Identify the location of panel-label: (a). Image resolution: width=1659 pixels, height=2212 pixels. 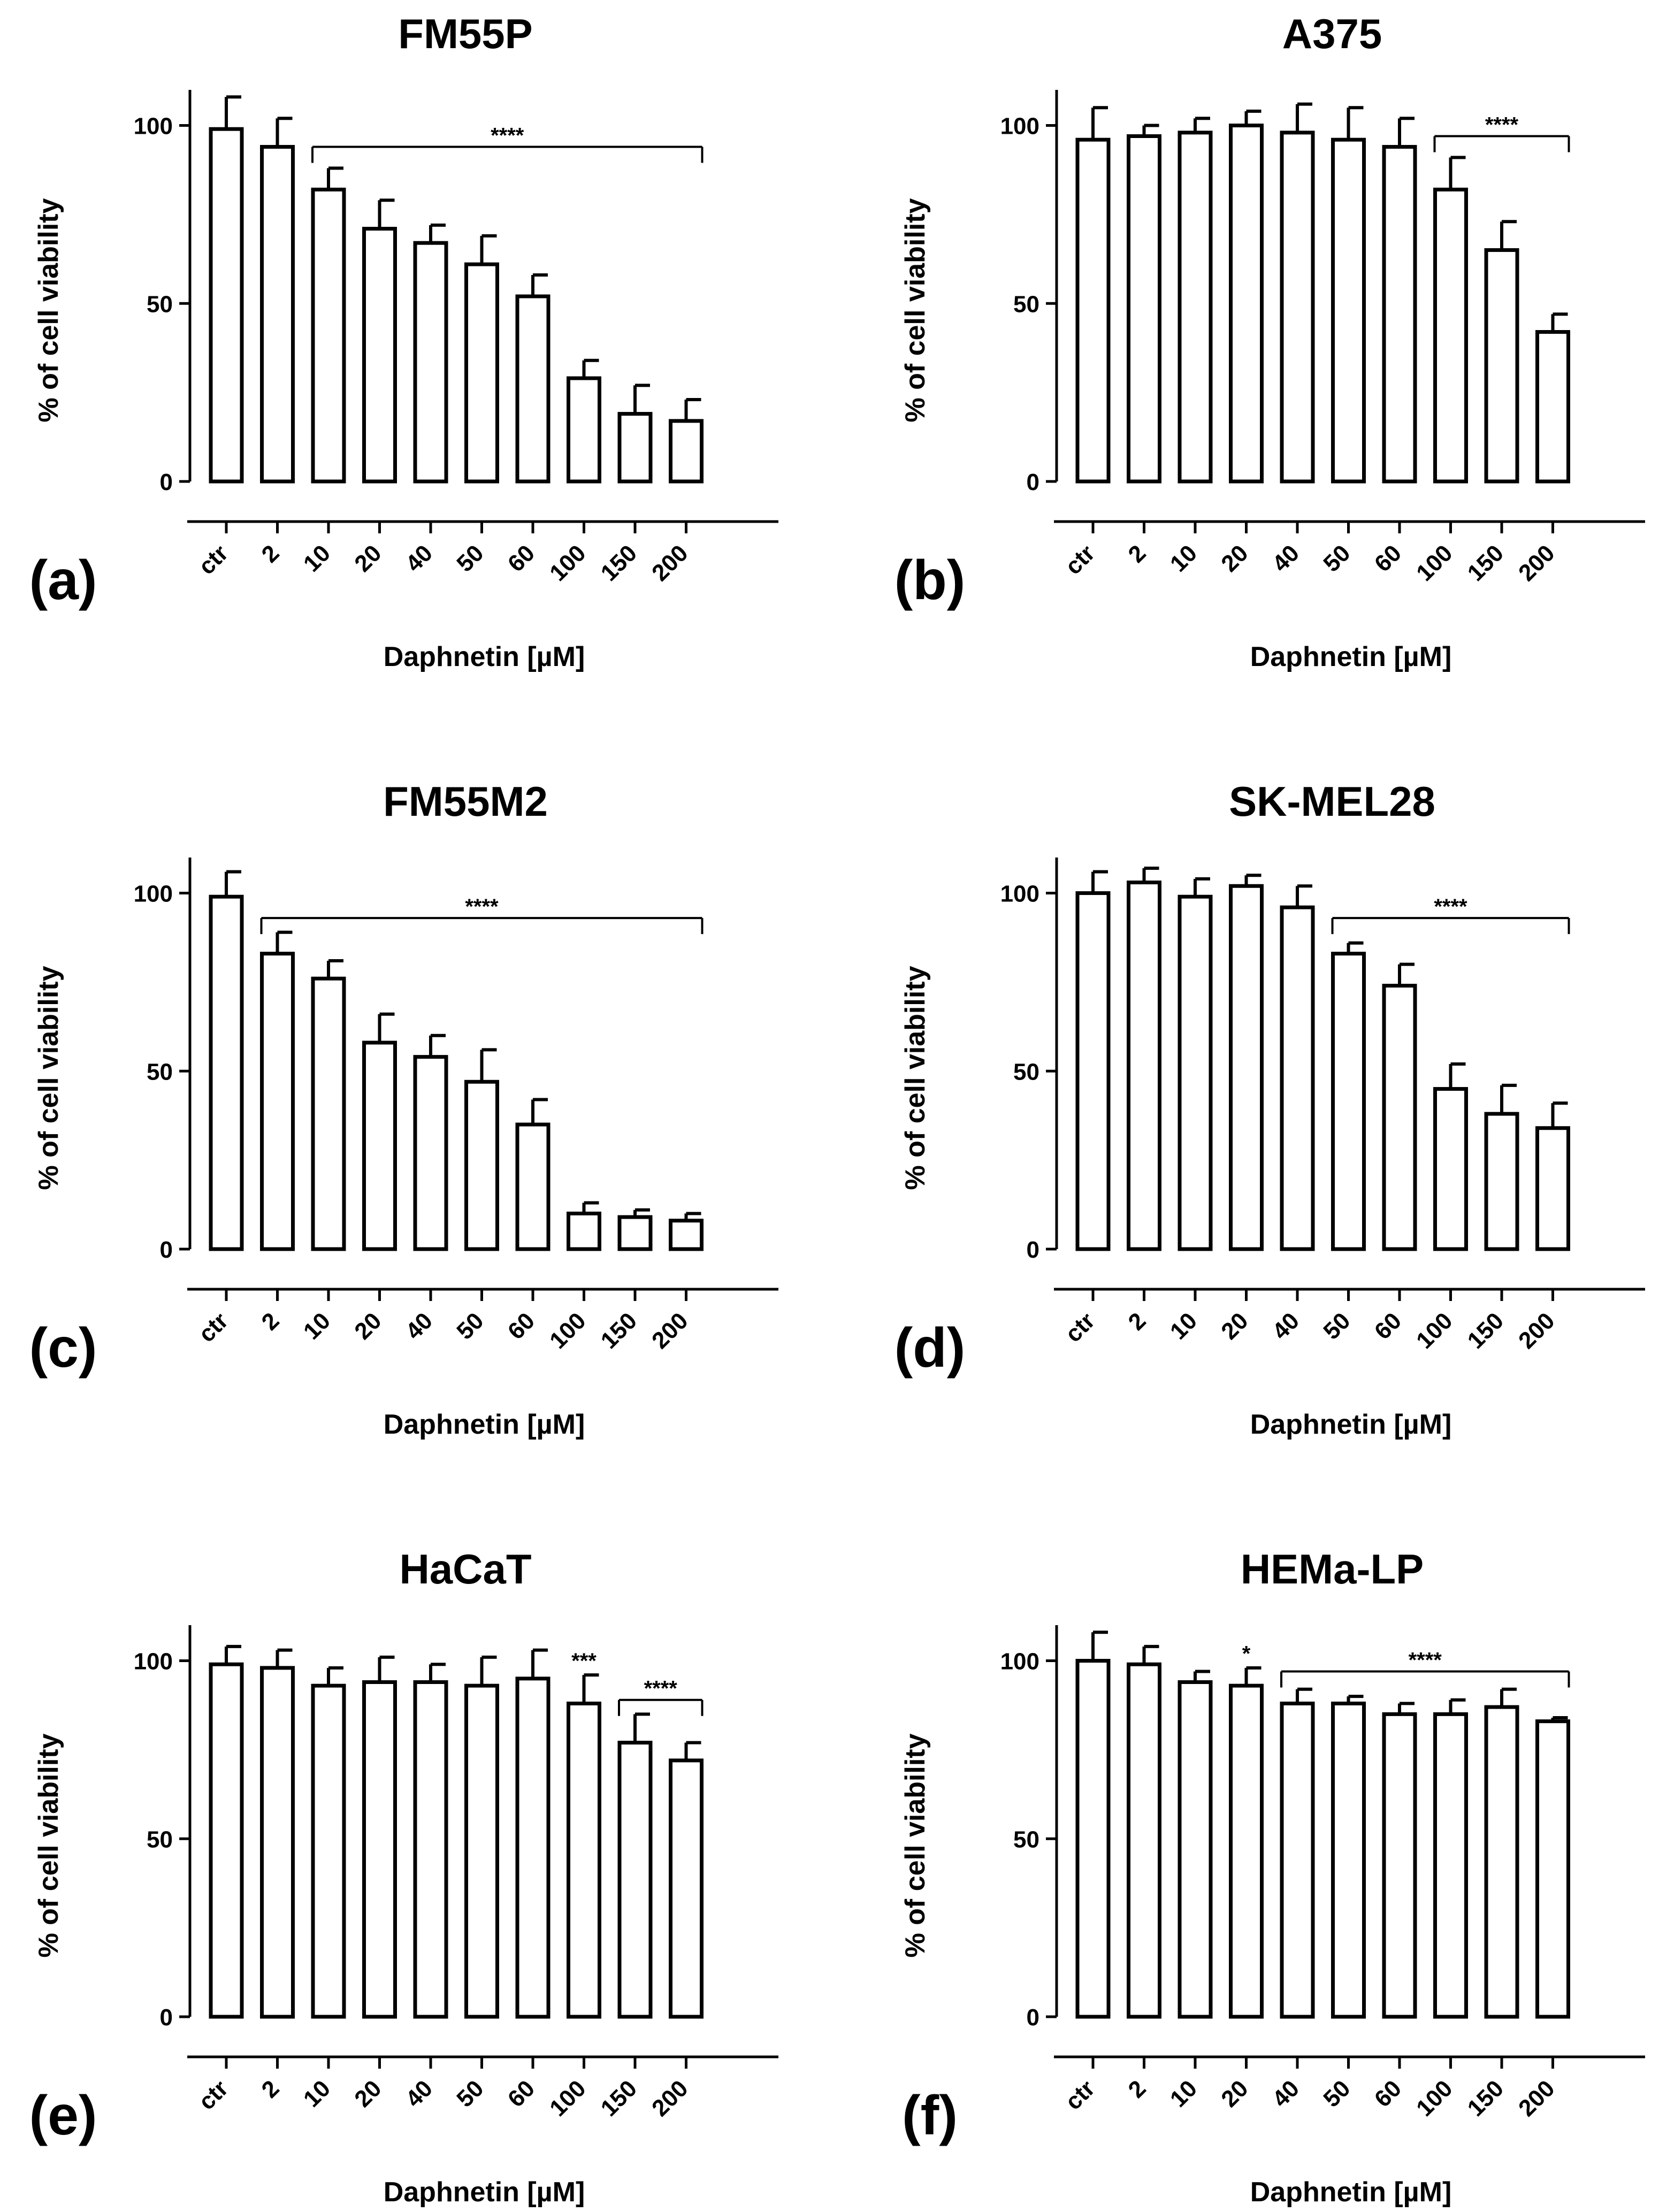
(63, 580).